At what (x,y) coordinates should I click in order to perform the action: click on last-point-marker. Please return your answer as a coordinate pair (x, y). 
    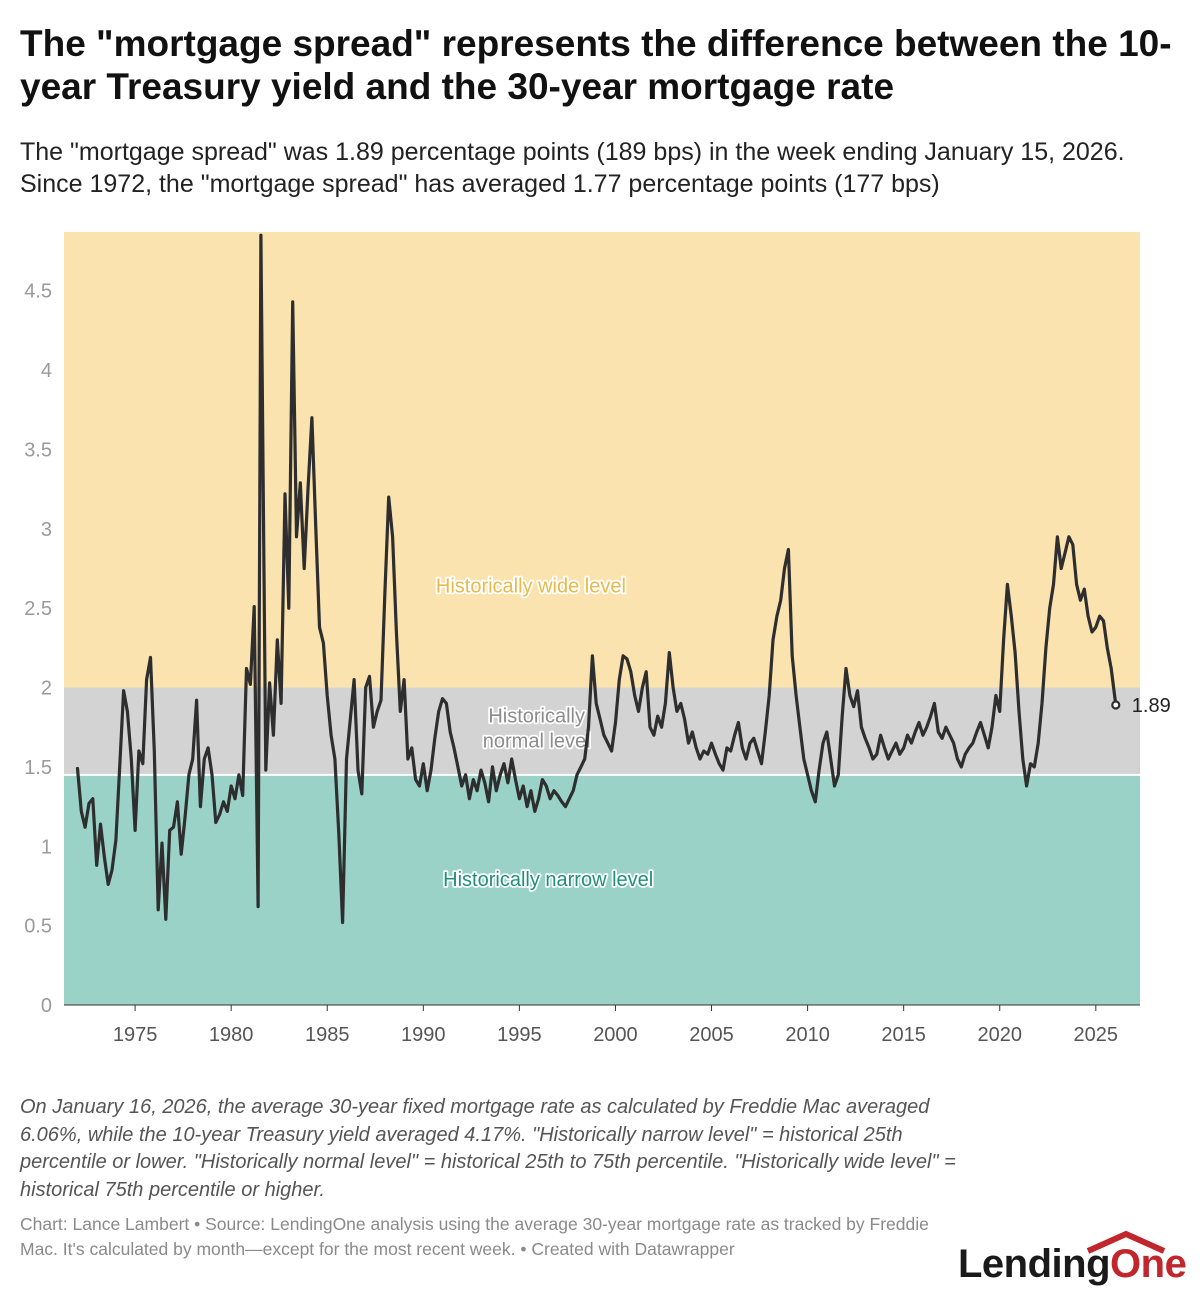
    Looking at the image, I should click on (1116, 705).